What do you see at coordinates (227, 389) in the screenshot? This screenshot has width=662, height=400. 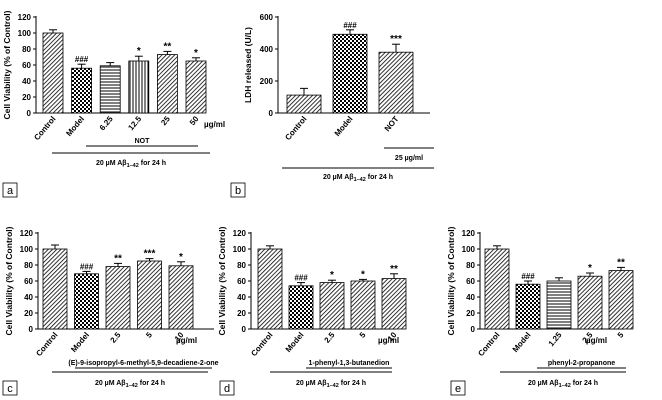 I see `panel-label: d` at bounding box center [227, 389].